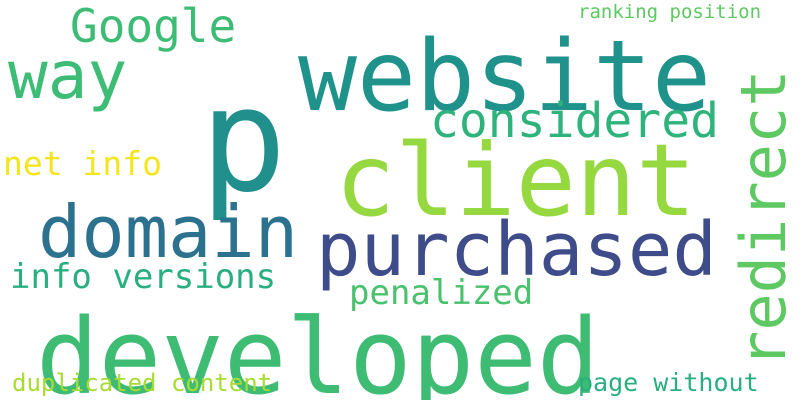  I want to click on word-net-info: net info, so click(82, 163).